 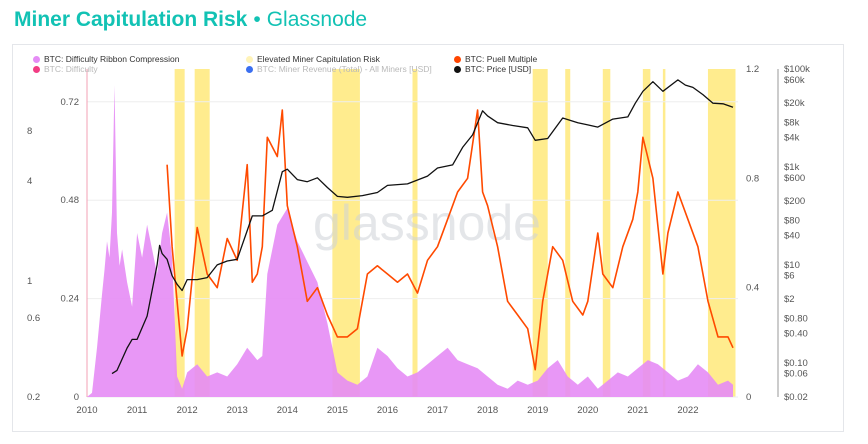 I want to click on left-outer-tick-4: 0.2, so click(x=33, y=397).